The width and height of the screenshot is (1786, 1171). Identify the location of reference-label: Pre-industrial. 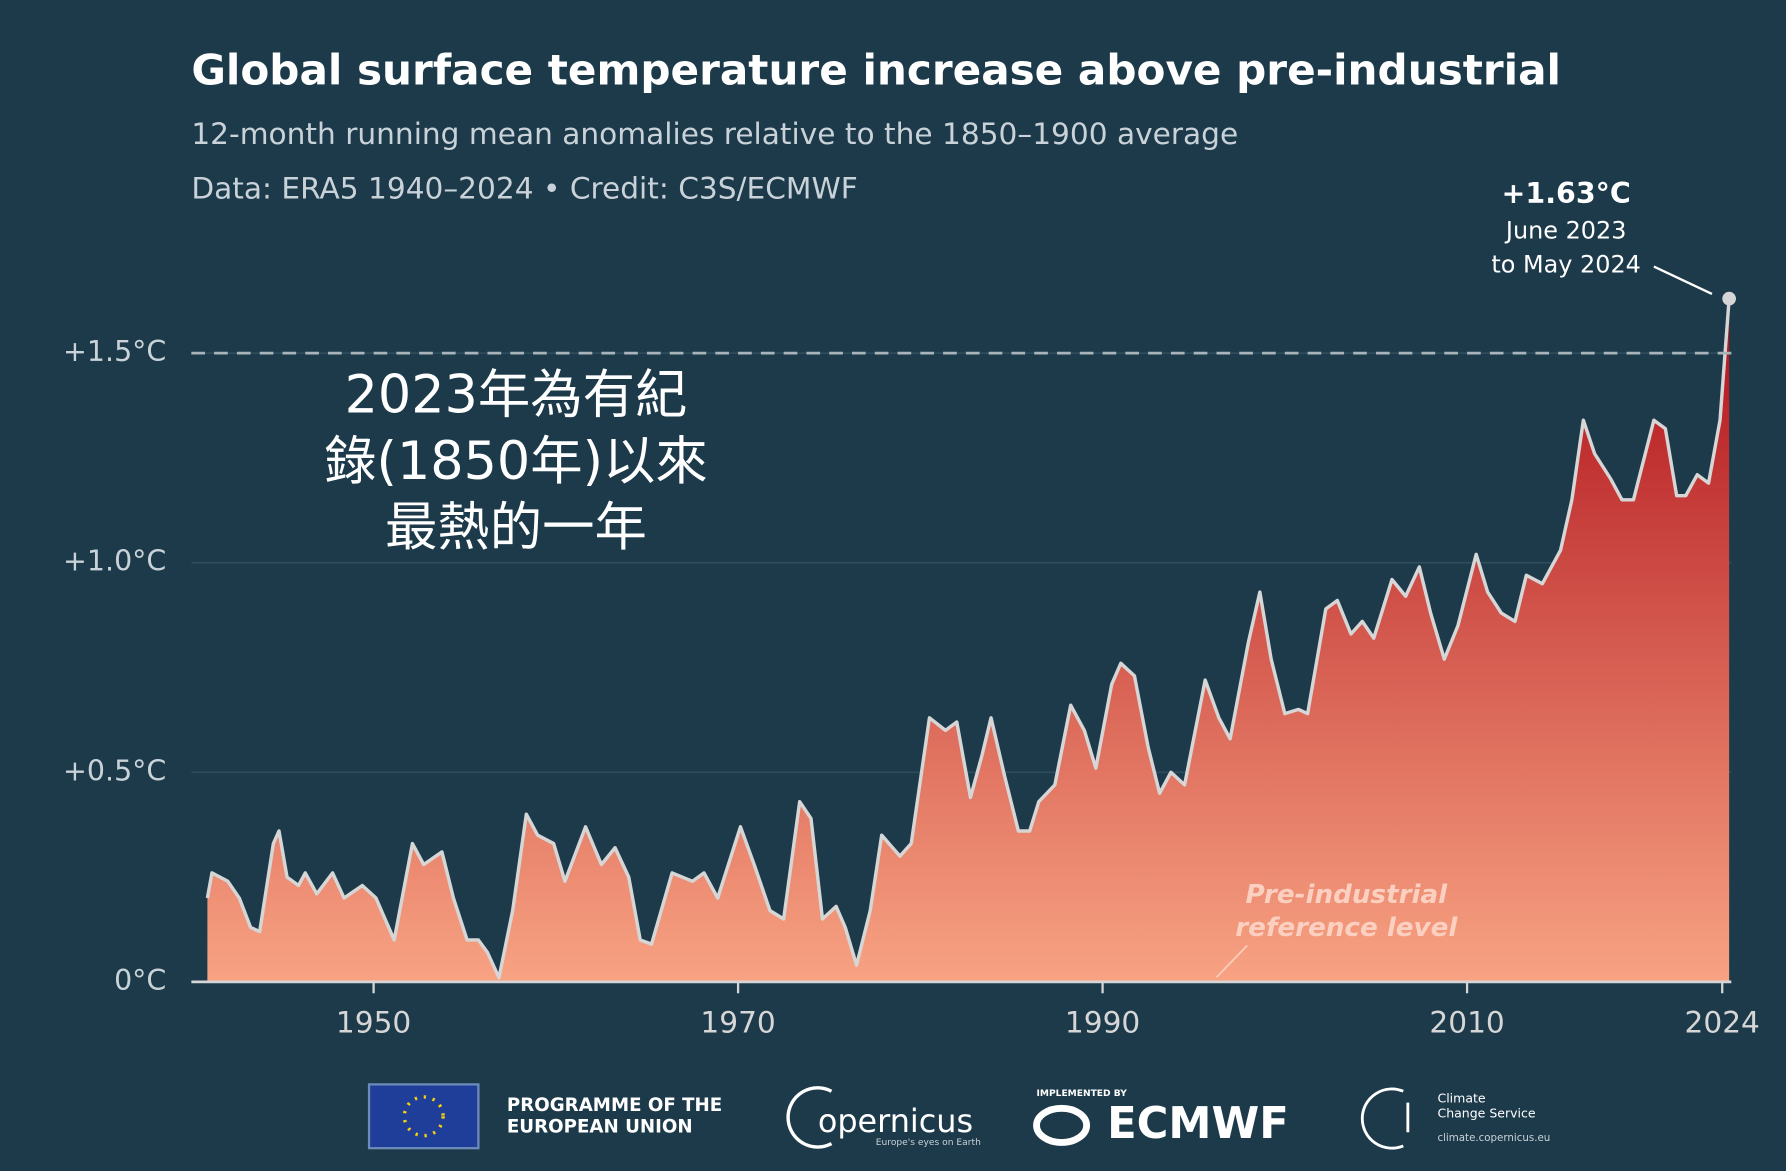
(1347, 895).